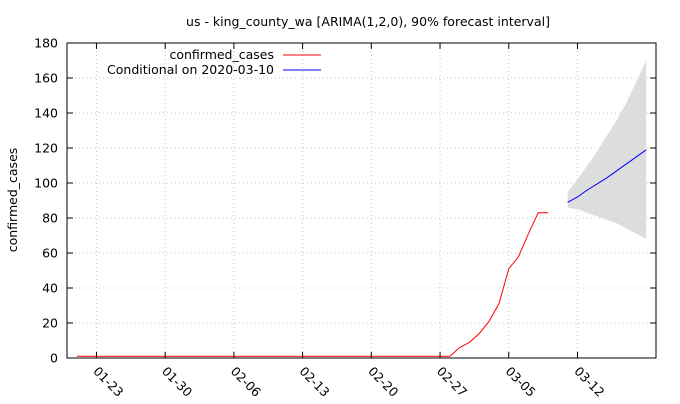  What do you see at coordinates (46, 113) in the screenshot?
I see `y-tick-label: 140` at bounding box center [46, 113].